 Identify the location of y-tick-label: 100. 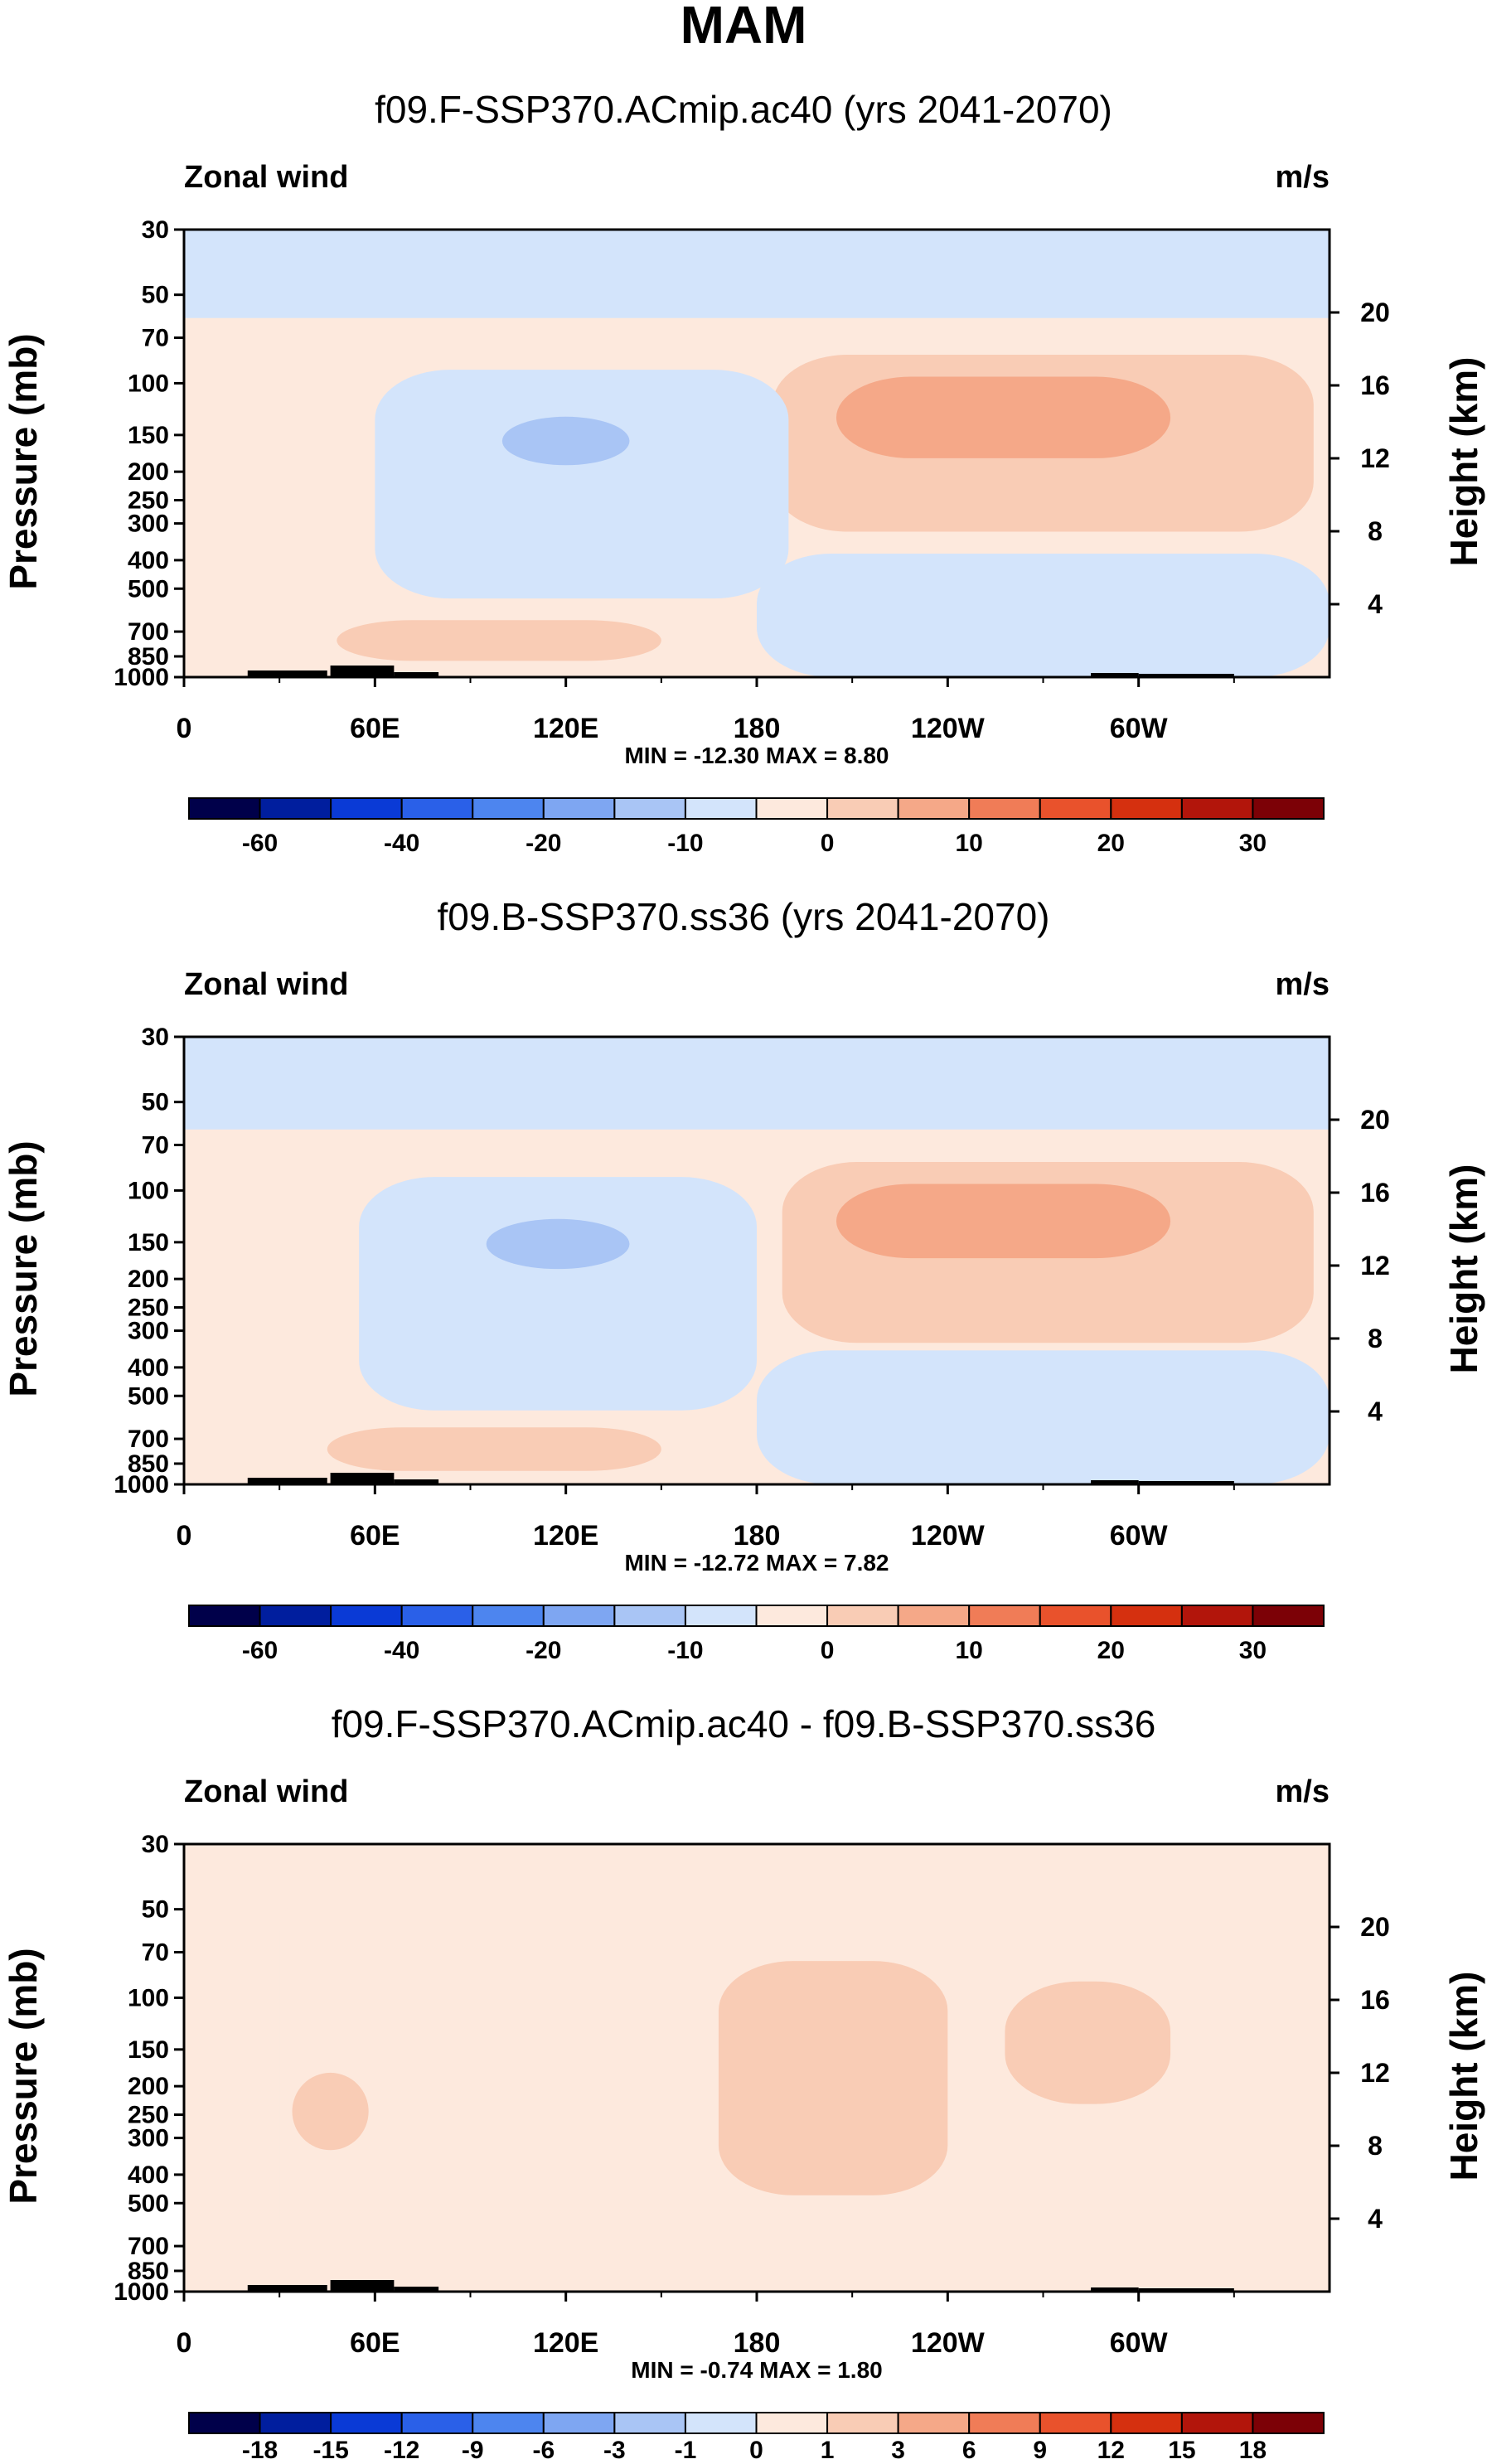
(148, 1997).